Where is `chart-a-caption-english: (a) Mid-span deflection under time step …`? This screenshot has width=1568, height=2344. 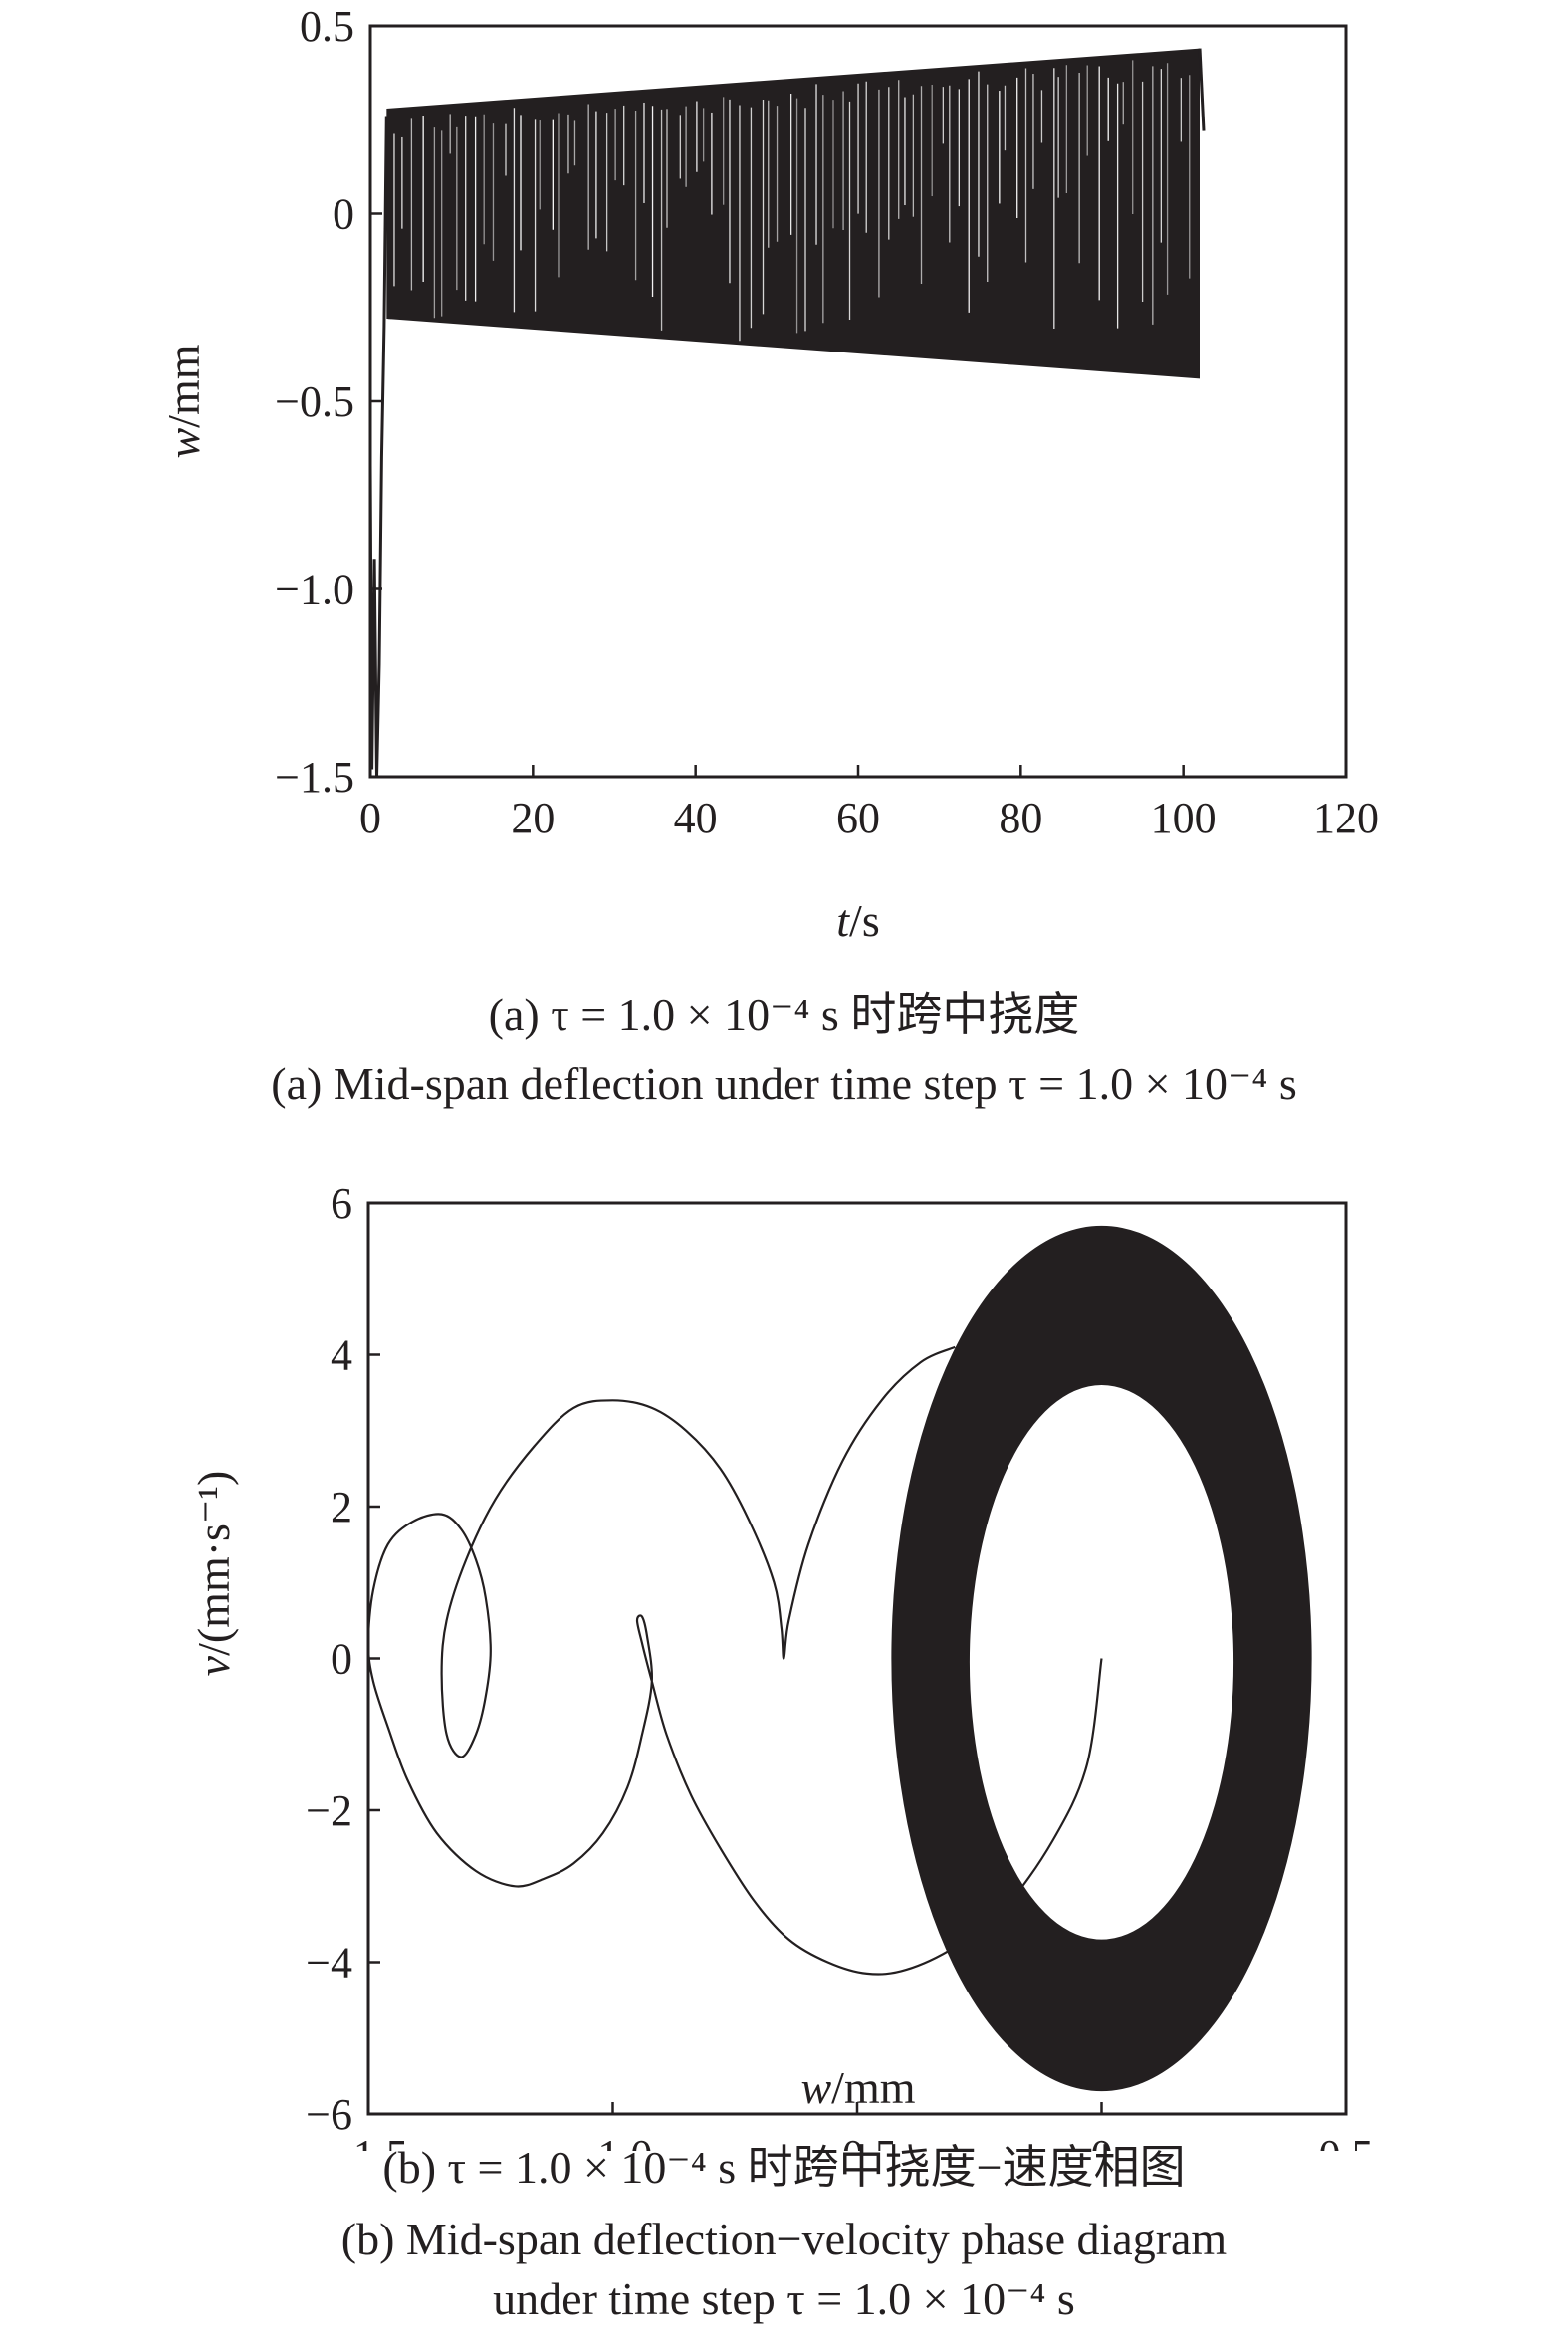
chart-a-caption-english: (a) Mid-span deflection under time step … is located at coordinates (784, 1084).